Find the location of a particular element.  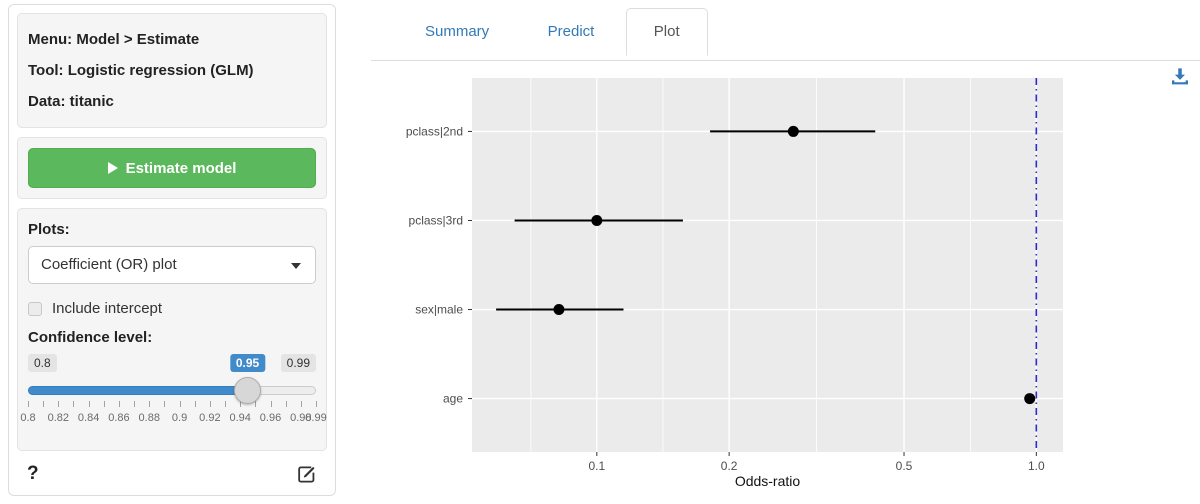

include-intercept-checkbox is located at coordinates (35, 308).